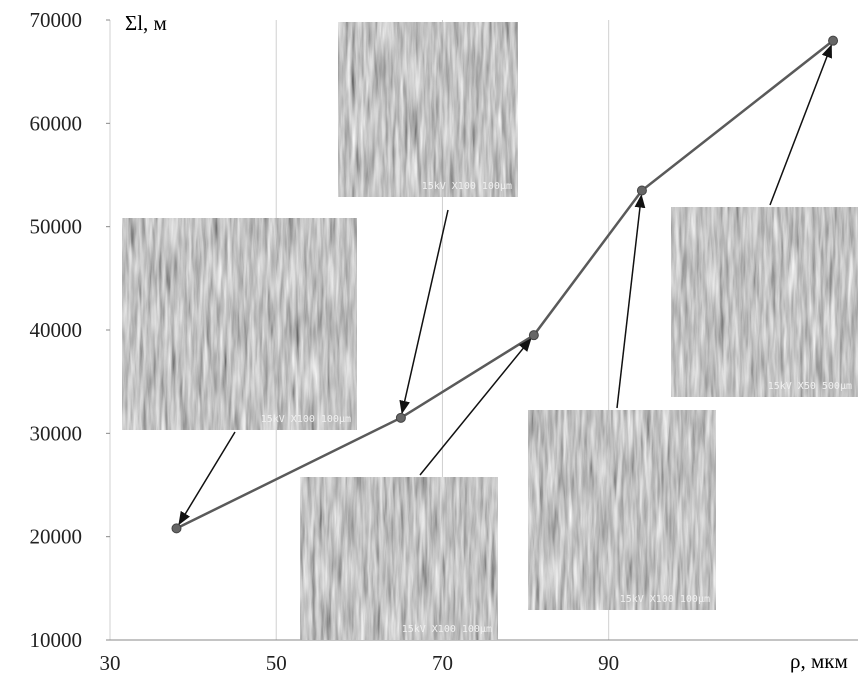 This screenshot has width=858, height=688. Describe the element at coordinates (146, 23) in the screenshot. I see `y-axis-label: Σl, м` at that location.